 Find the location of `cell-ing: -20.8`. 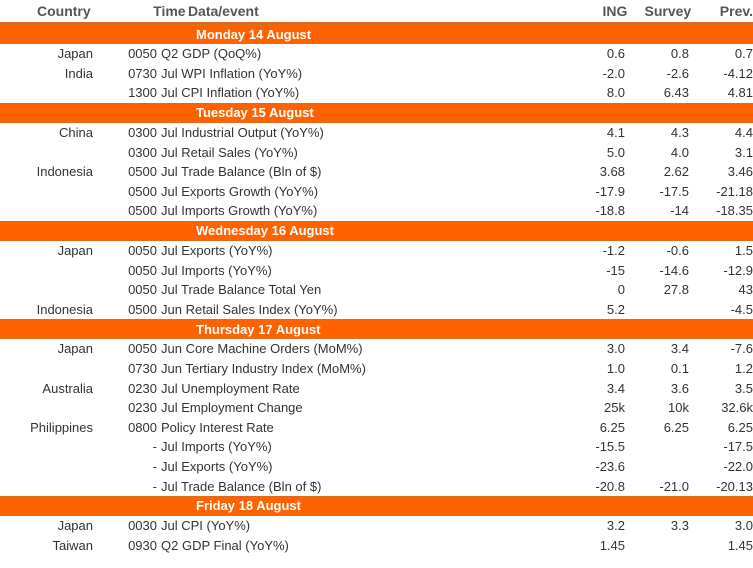

cell-ing: -20.8 is located at coordinates (610, 486).